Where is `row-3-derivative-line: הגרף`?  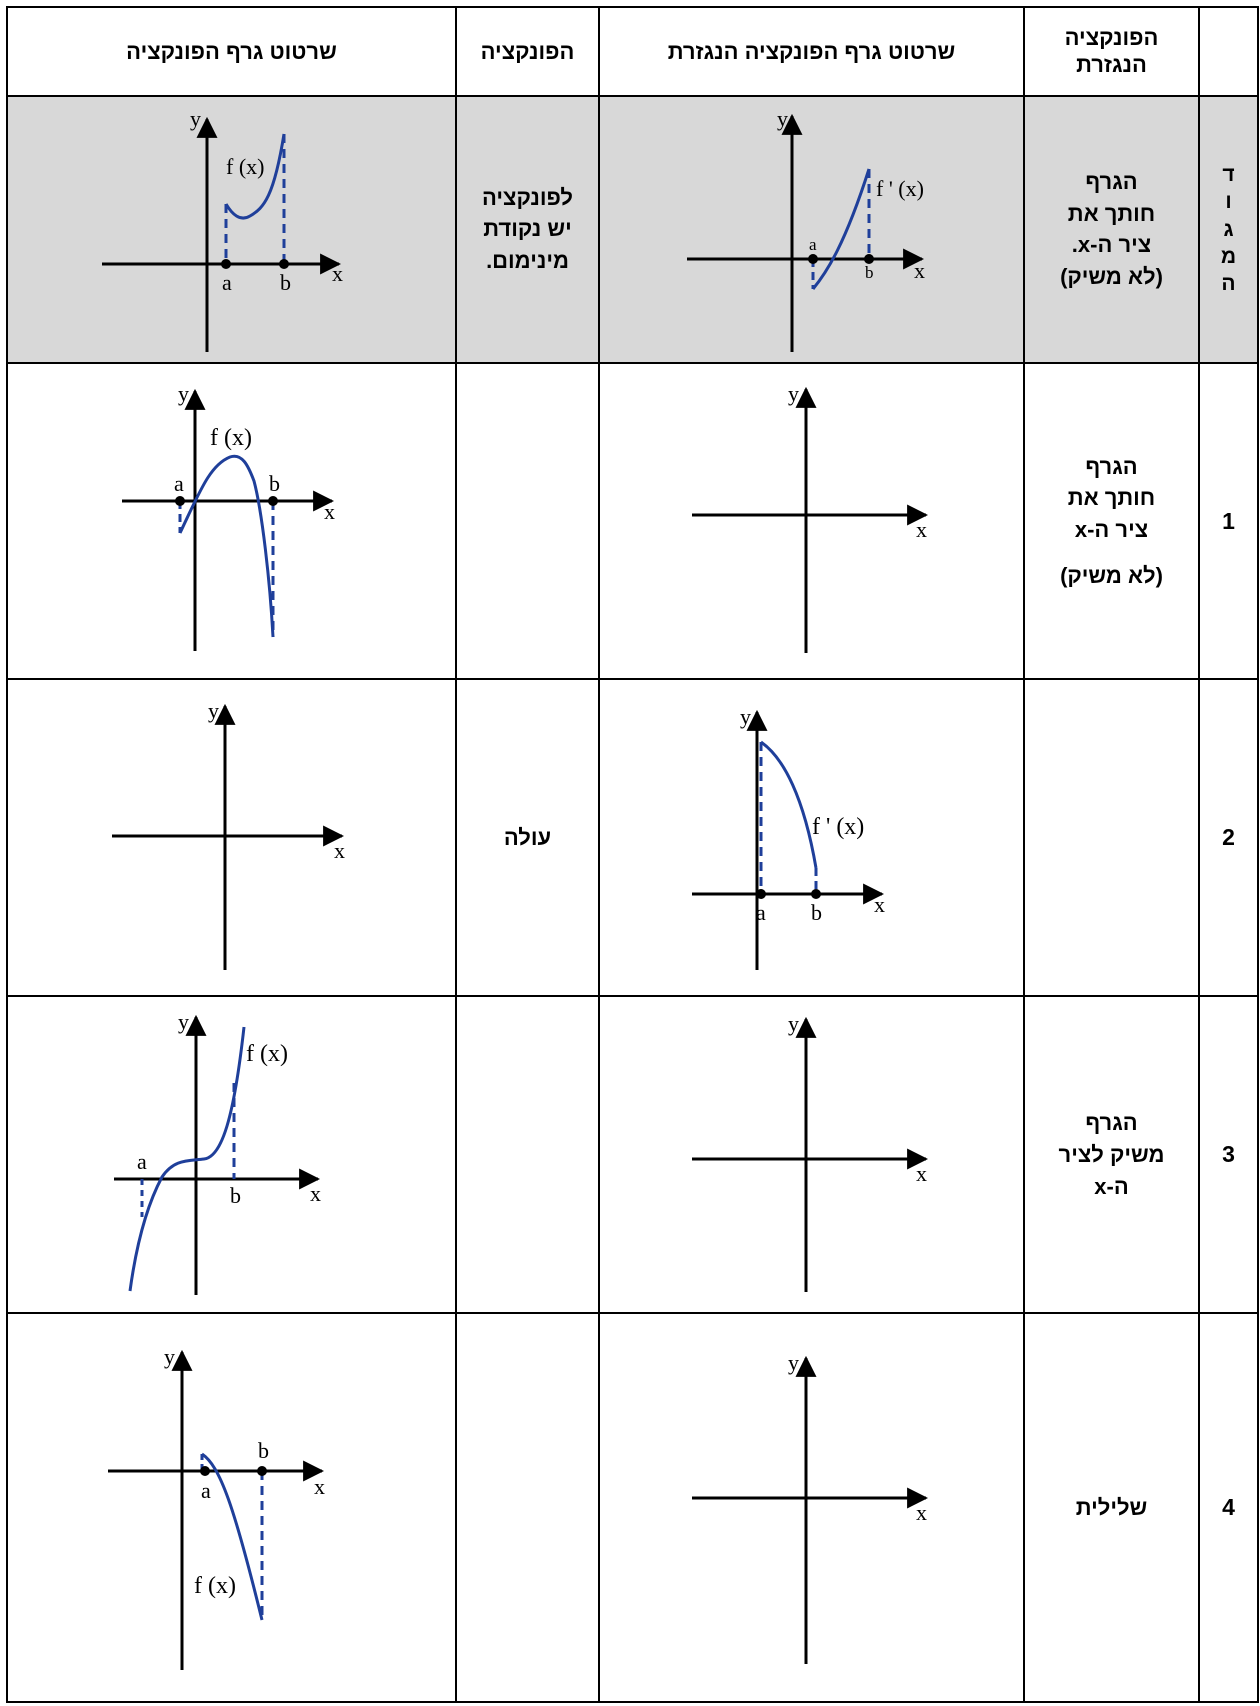
row-3-derivative-line: הגרף is located at coordinates (1111, 1123).